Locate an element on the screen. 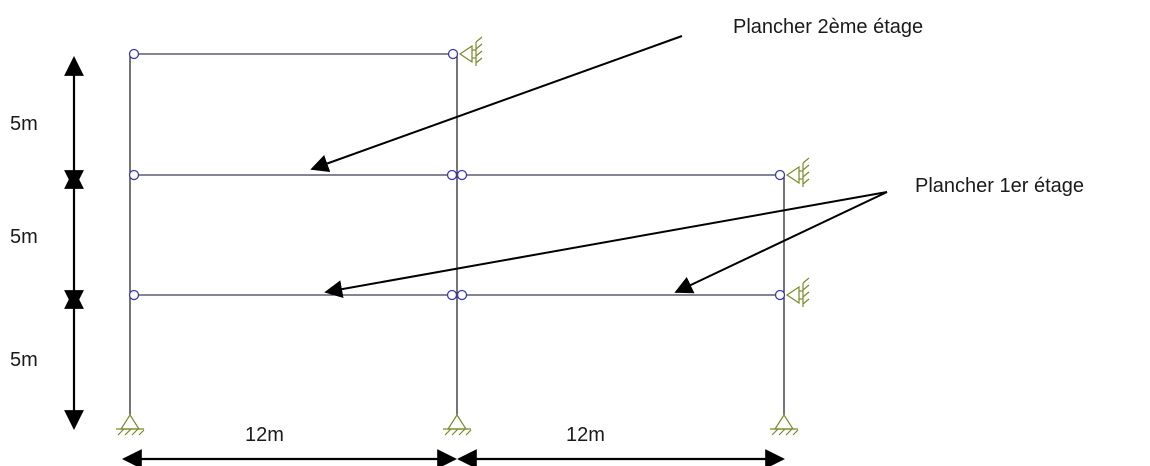 The height and width of the screenshot is (466, 1150). label-height-bottom: 5m is located at coordinates (24, 360).